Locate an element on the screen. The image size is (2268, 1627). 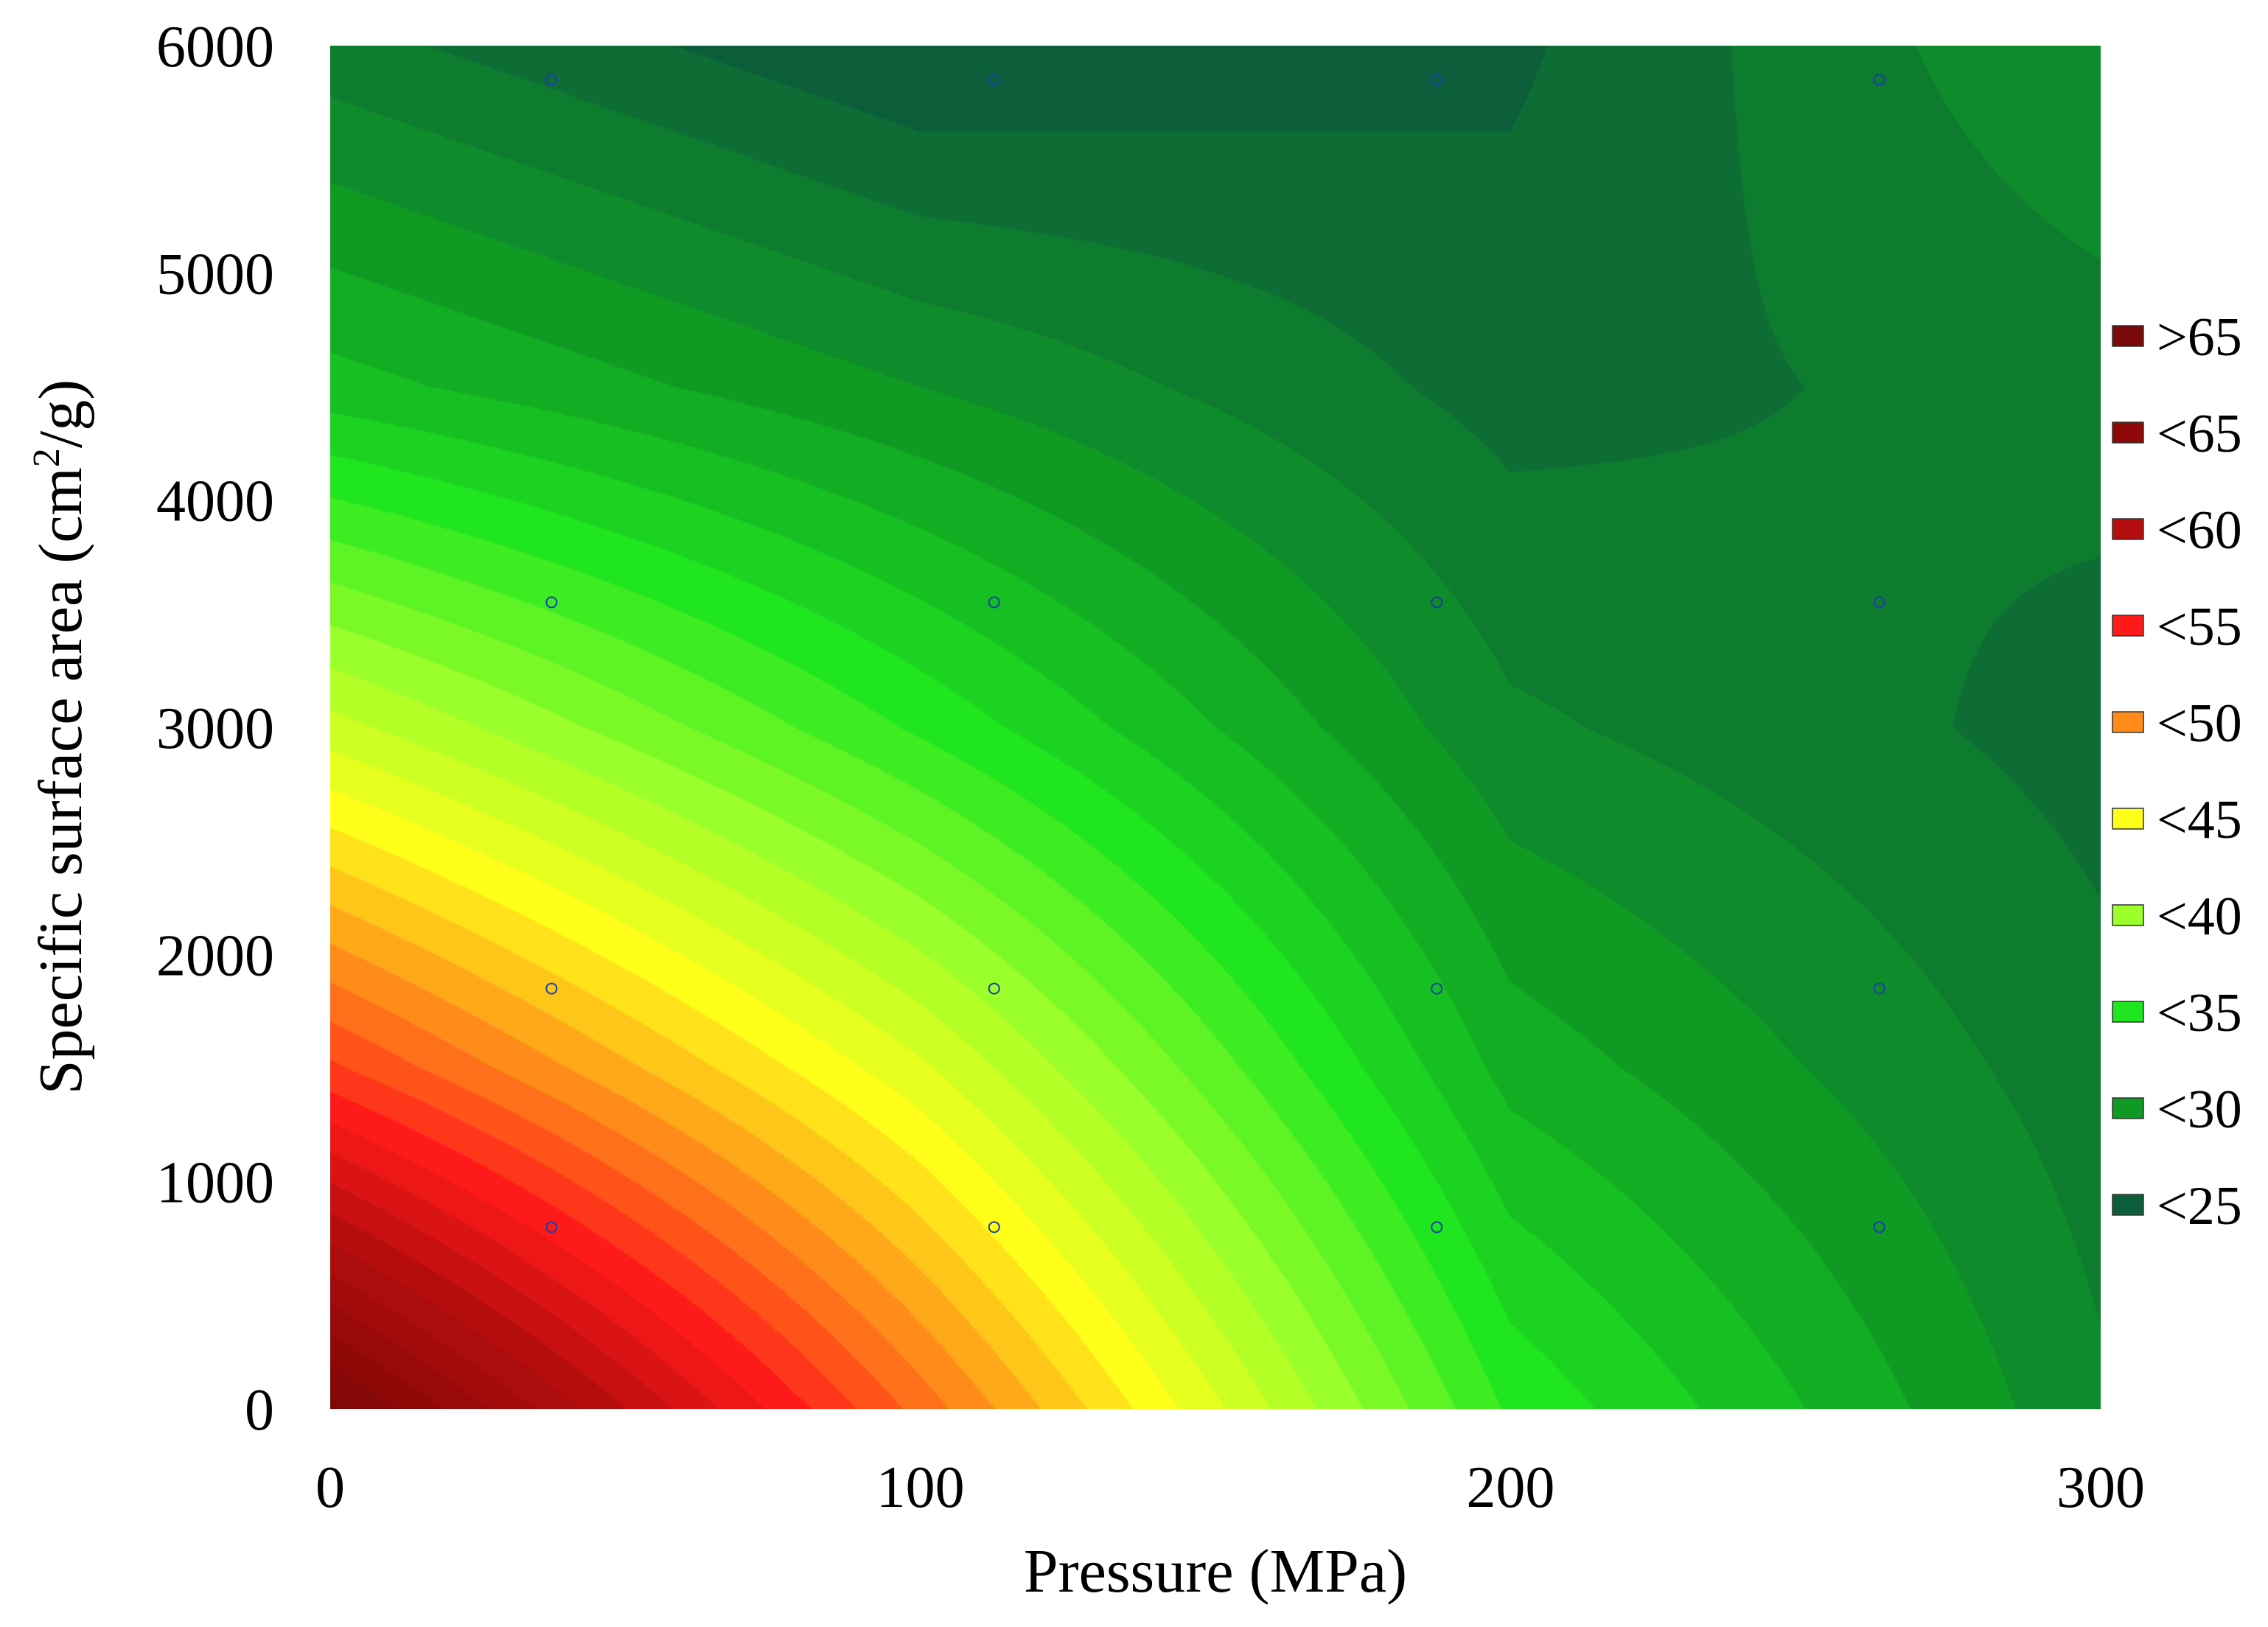
legend-label: <65 is located at coordinates (2199, 434).